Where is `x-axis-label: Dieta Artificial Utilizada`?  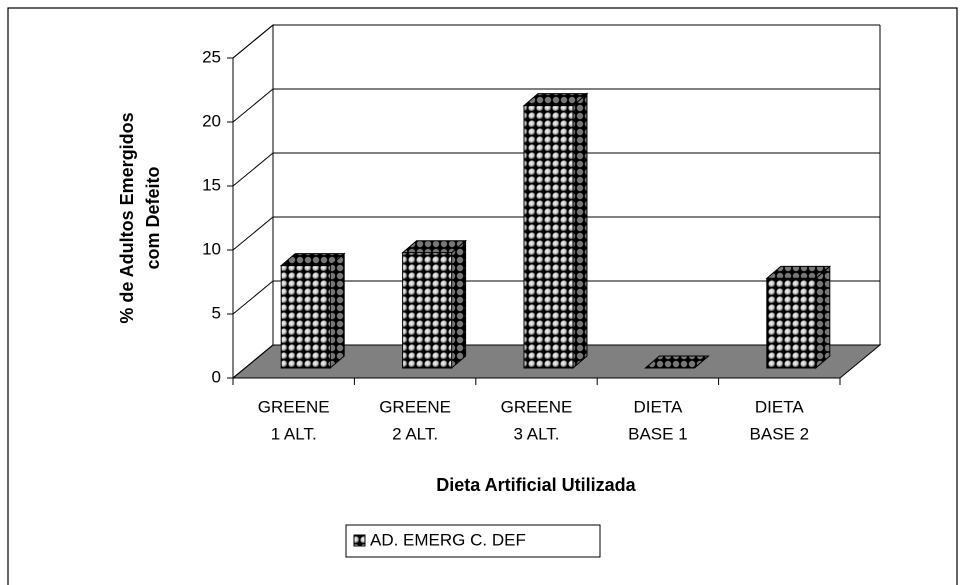
x-axis-label: Dieta Artificial Utilizada is located at coordinates (536, 485).